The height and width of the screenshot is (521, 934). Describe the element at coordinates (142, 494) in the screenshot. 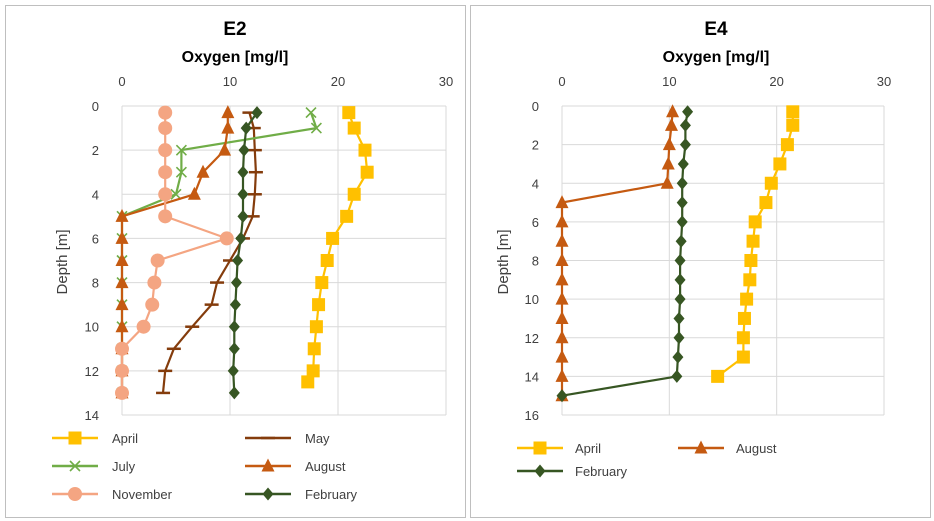

I see `legend-label-november: November` at that location.